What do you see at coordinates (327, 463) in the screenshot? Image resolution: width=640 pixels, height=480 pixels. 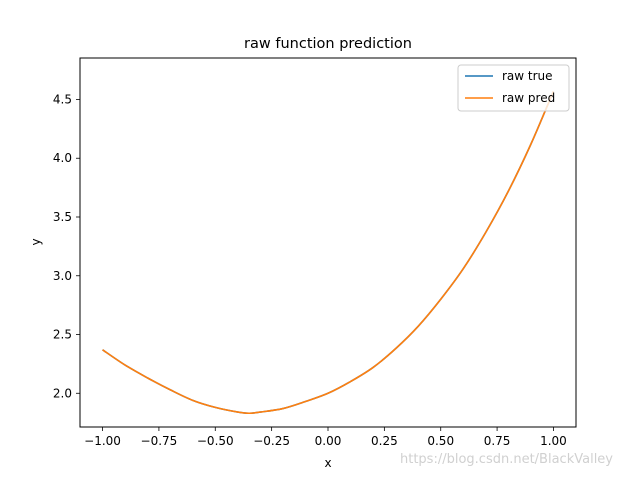 I see `x-axis-label: x` at bounding box center [327, 463].